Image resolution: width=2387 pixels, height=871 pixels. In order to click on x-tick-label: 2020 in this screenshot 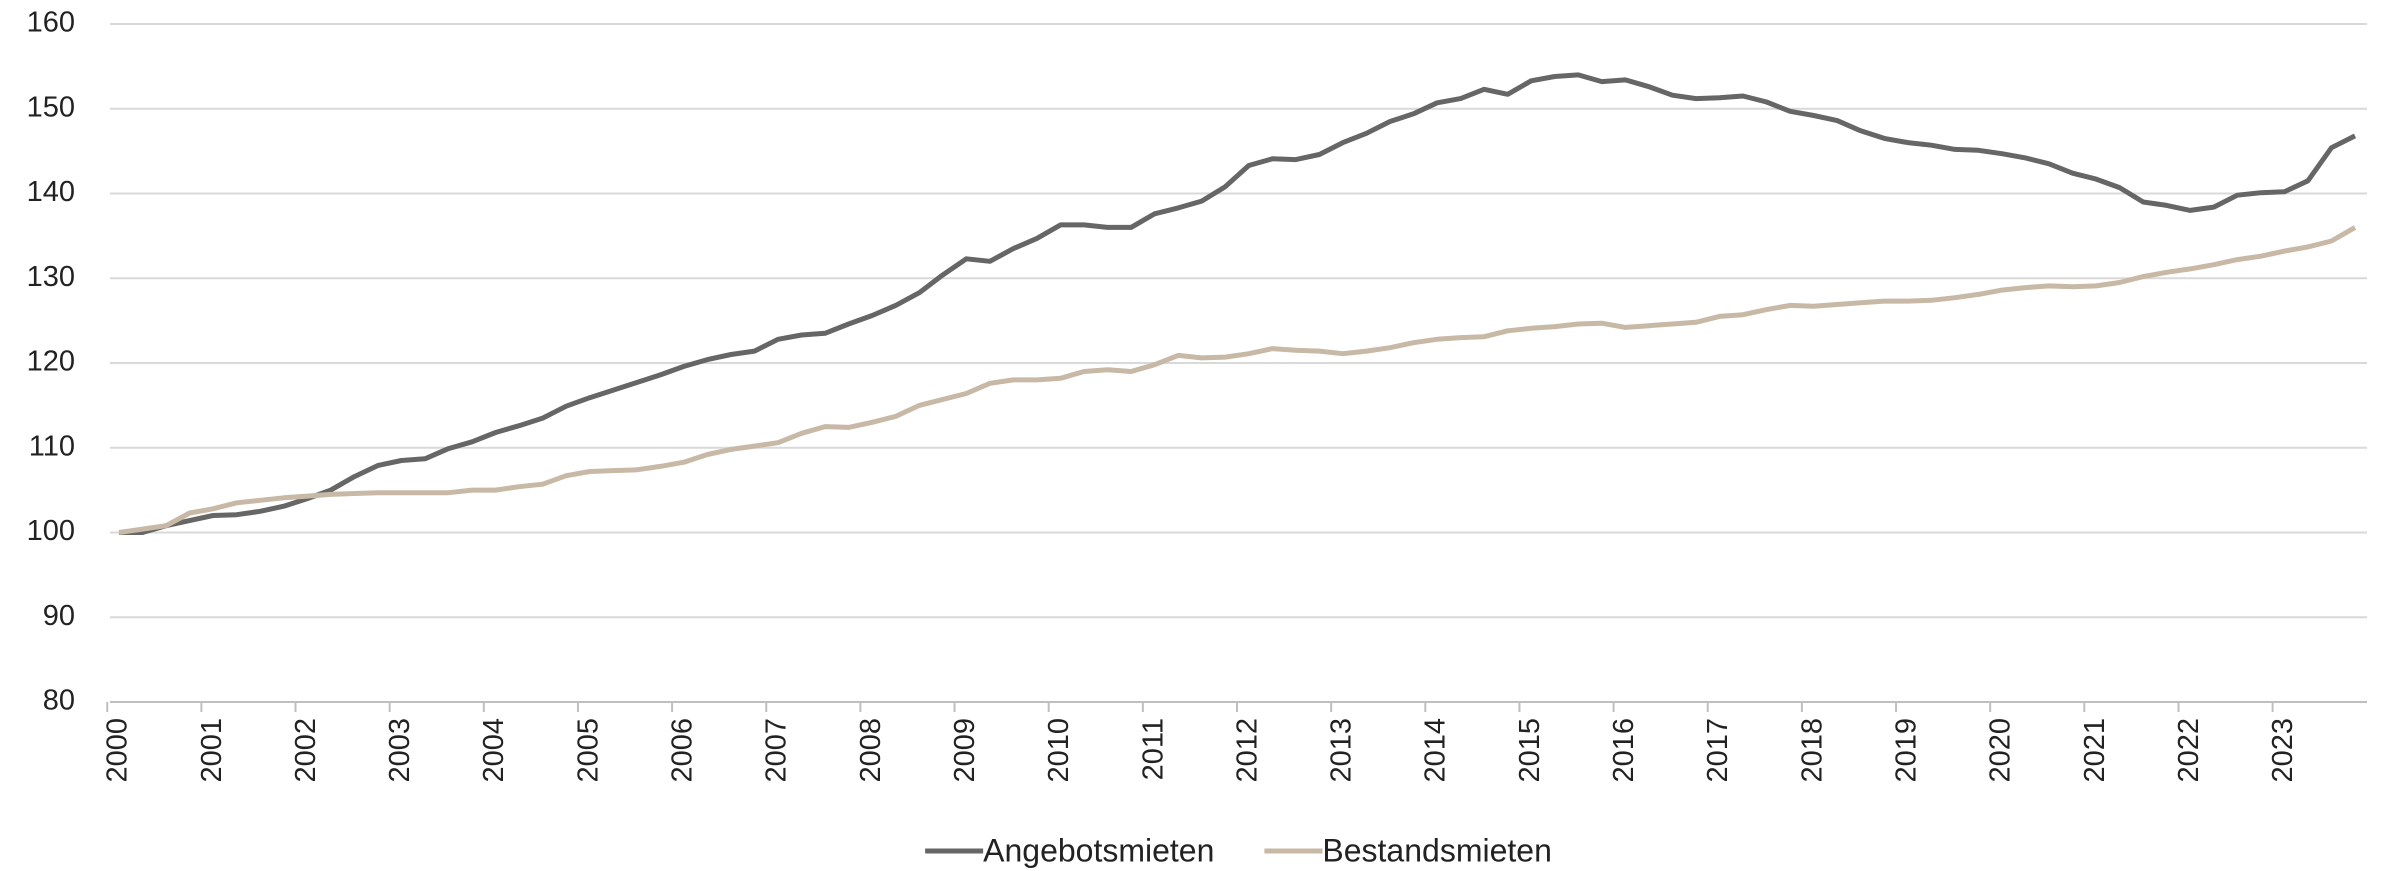, I will do `click(2001, 750)`.